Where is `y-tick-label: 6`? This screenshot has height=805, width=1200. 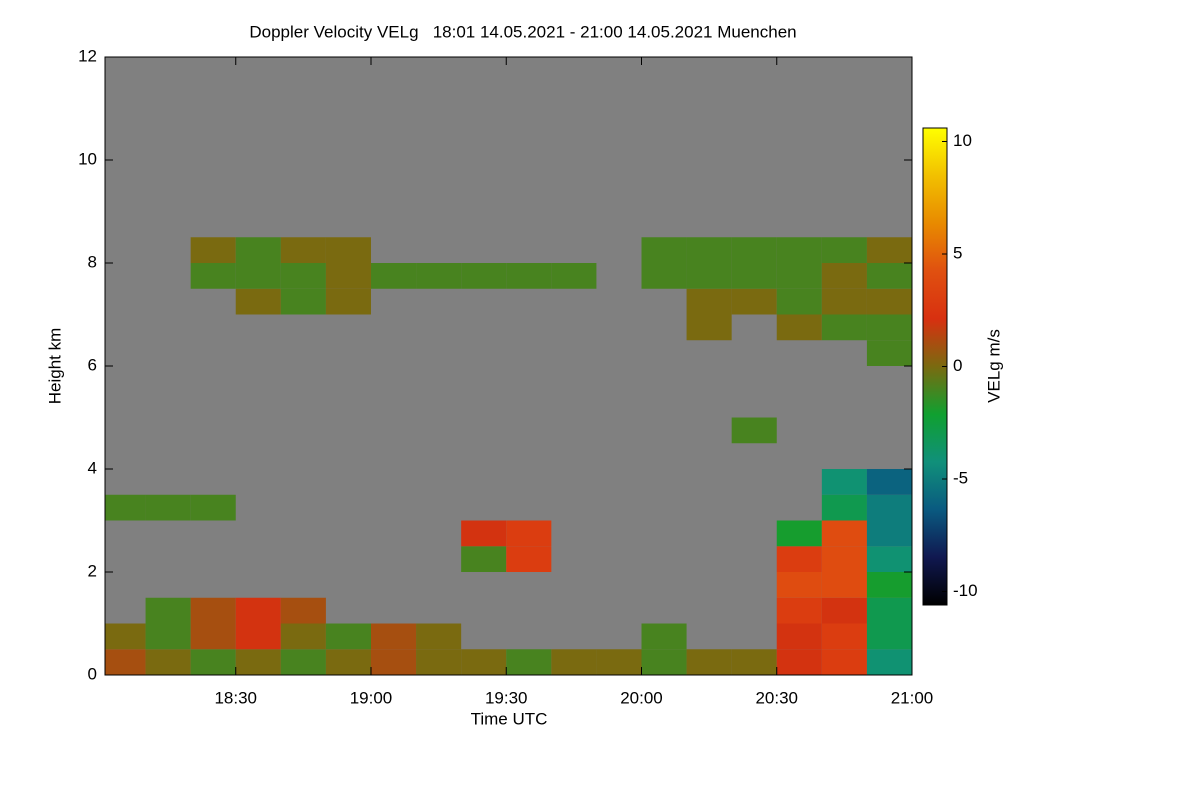 y-tick-label: 6 is located at coordinates (92, 364).